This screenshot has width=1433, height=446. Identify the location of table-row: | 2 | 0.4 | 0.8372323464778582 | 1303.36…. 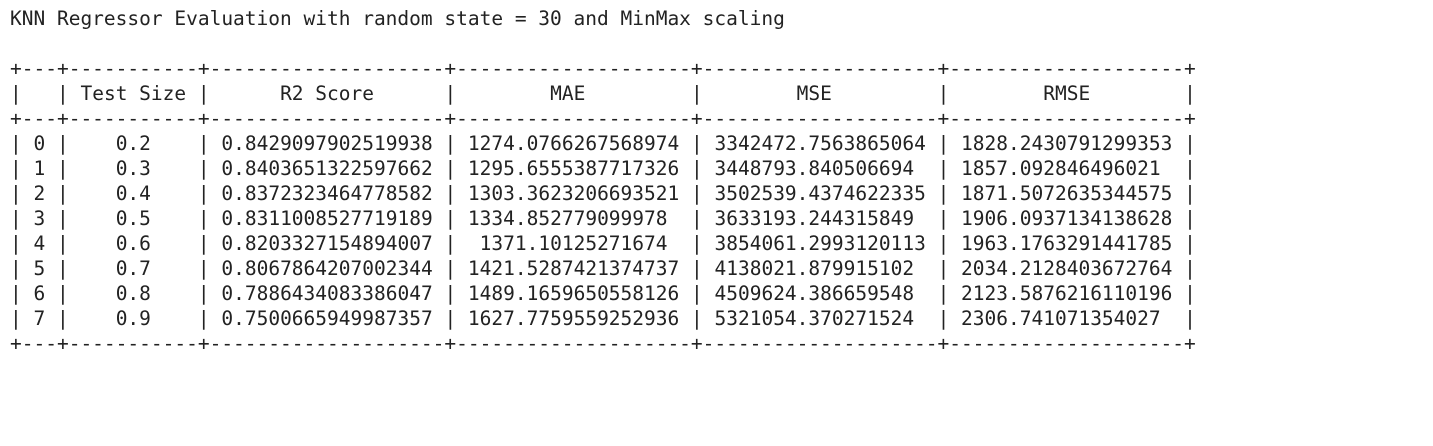
(603, 193).